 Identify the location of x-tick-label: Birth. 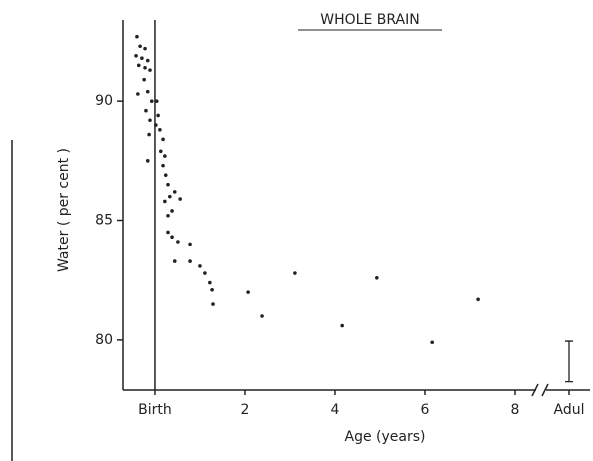
(155, 410).